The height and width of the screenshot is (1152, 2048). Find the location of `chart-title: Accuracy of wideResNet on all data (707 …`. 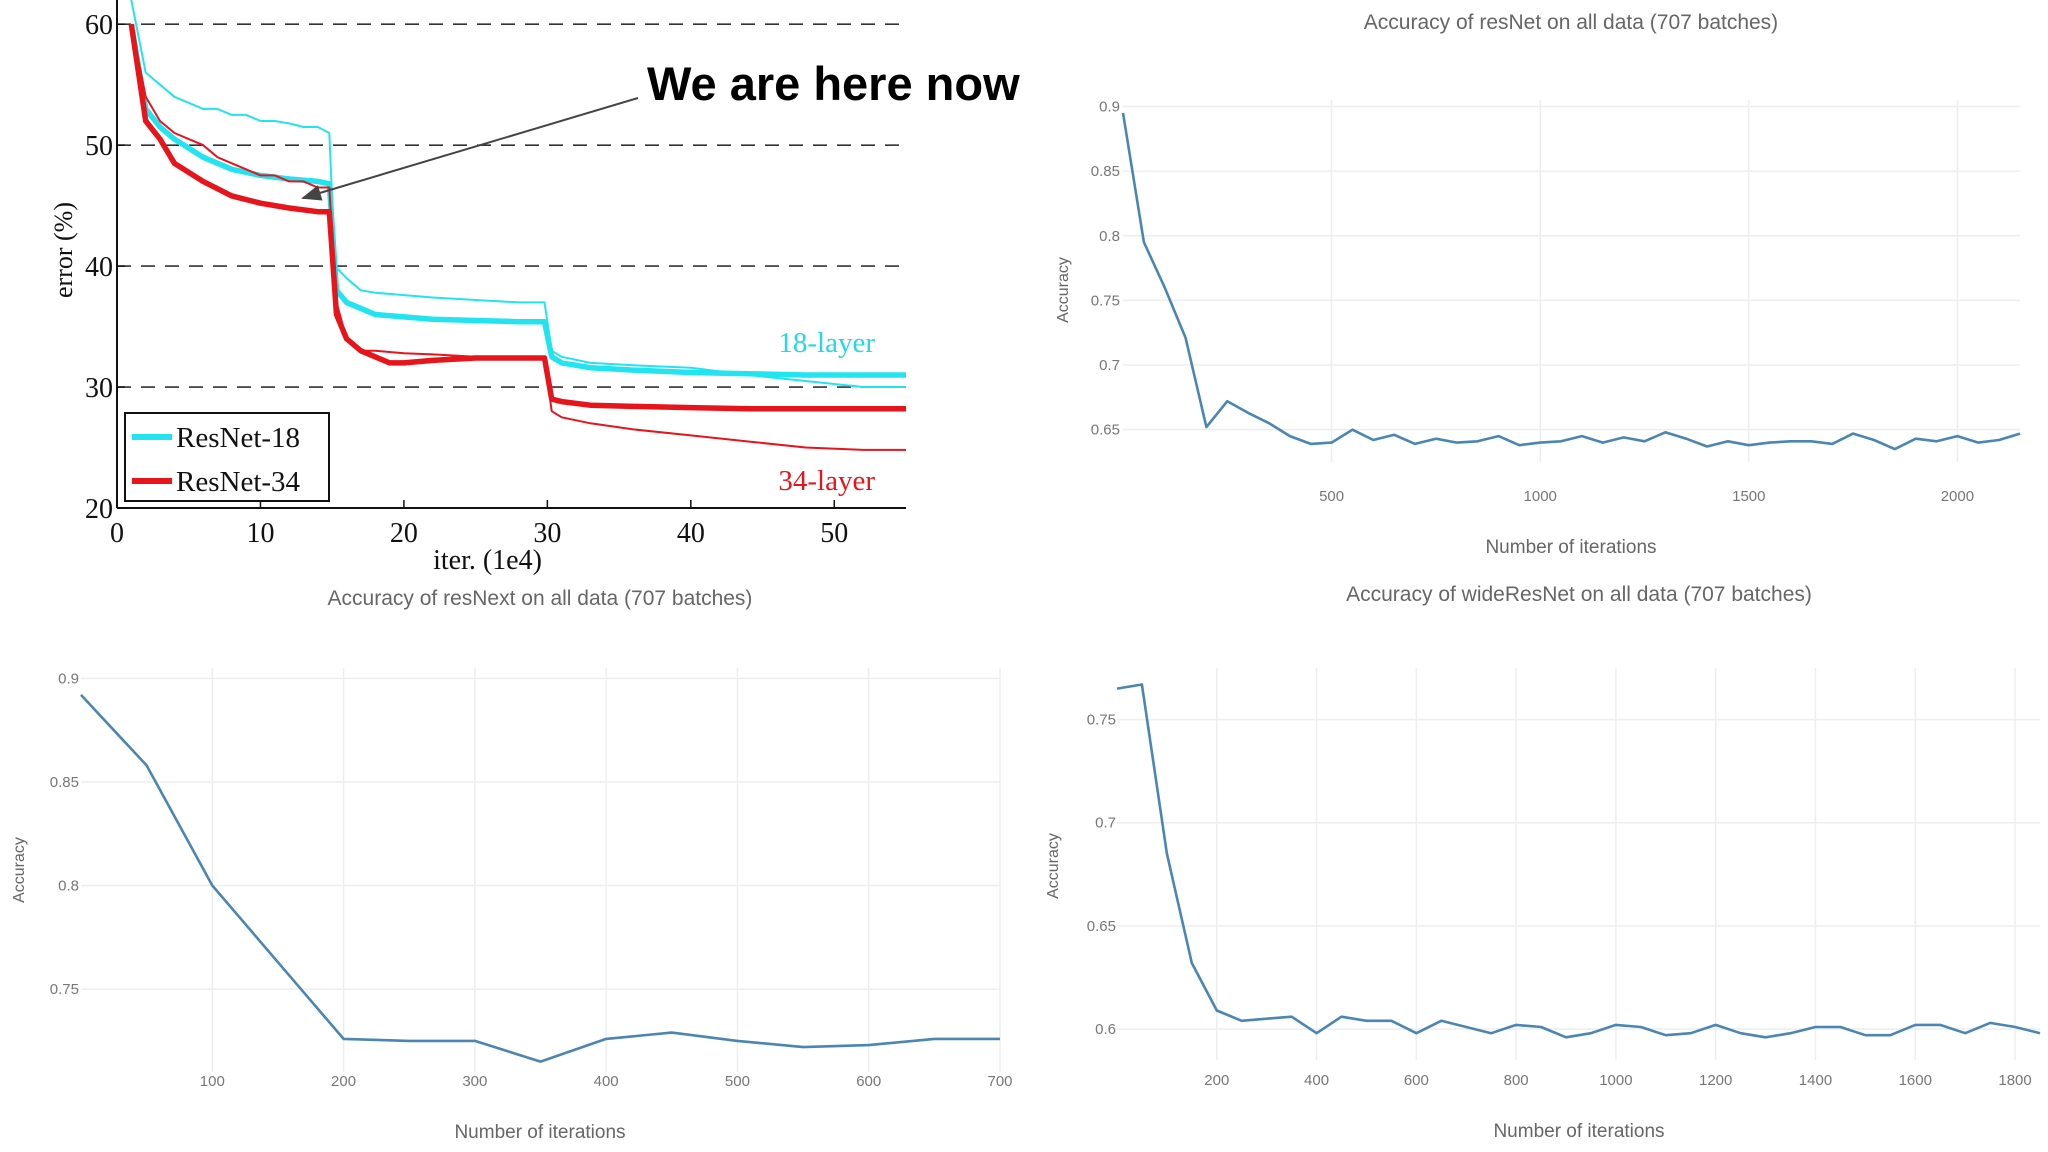

chart-title: Accuracy of wideResNet on all data (707 … is located at coordinates (1579, 594).